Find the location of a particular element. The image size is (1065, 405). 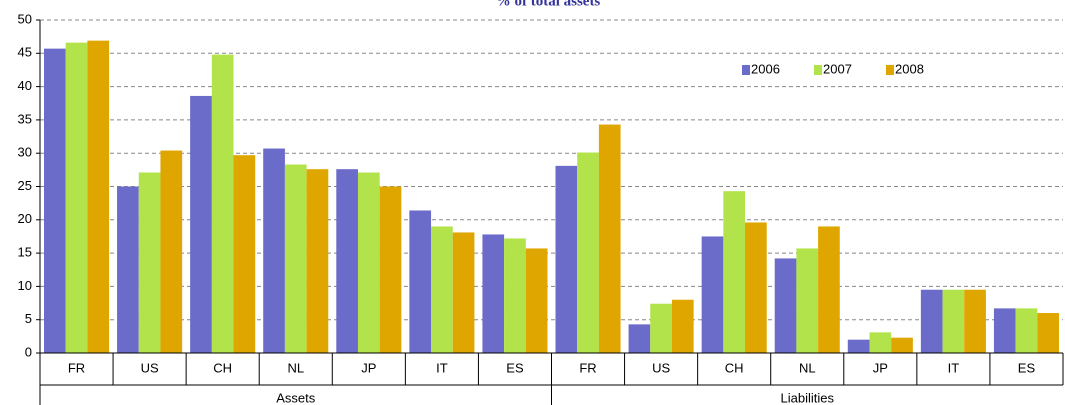

y-tick-label: 35 is located at coordinates (25, 118).